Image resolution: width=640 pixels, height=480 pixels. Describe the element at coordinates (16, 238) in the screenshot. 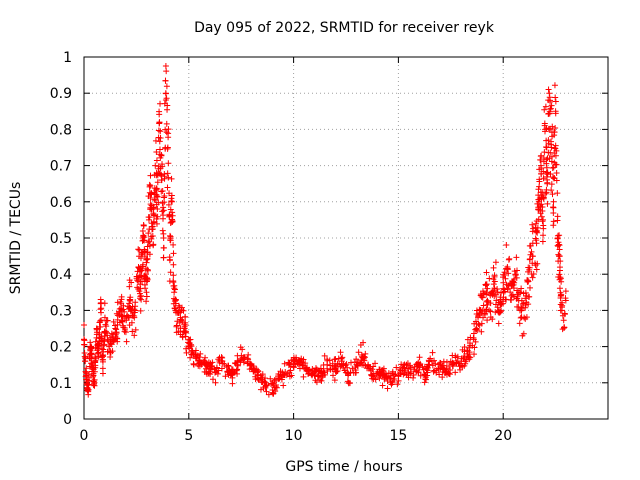

I see `y-axis-label: SRMTID / TECUs` at that location.